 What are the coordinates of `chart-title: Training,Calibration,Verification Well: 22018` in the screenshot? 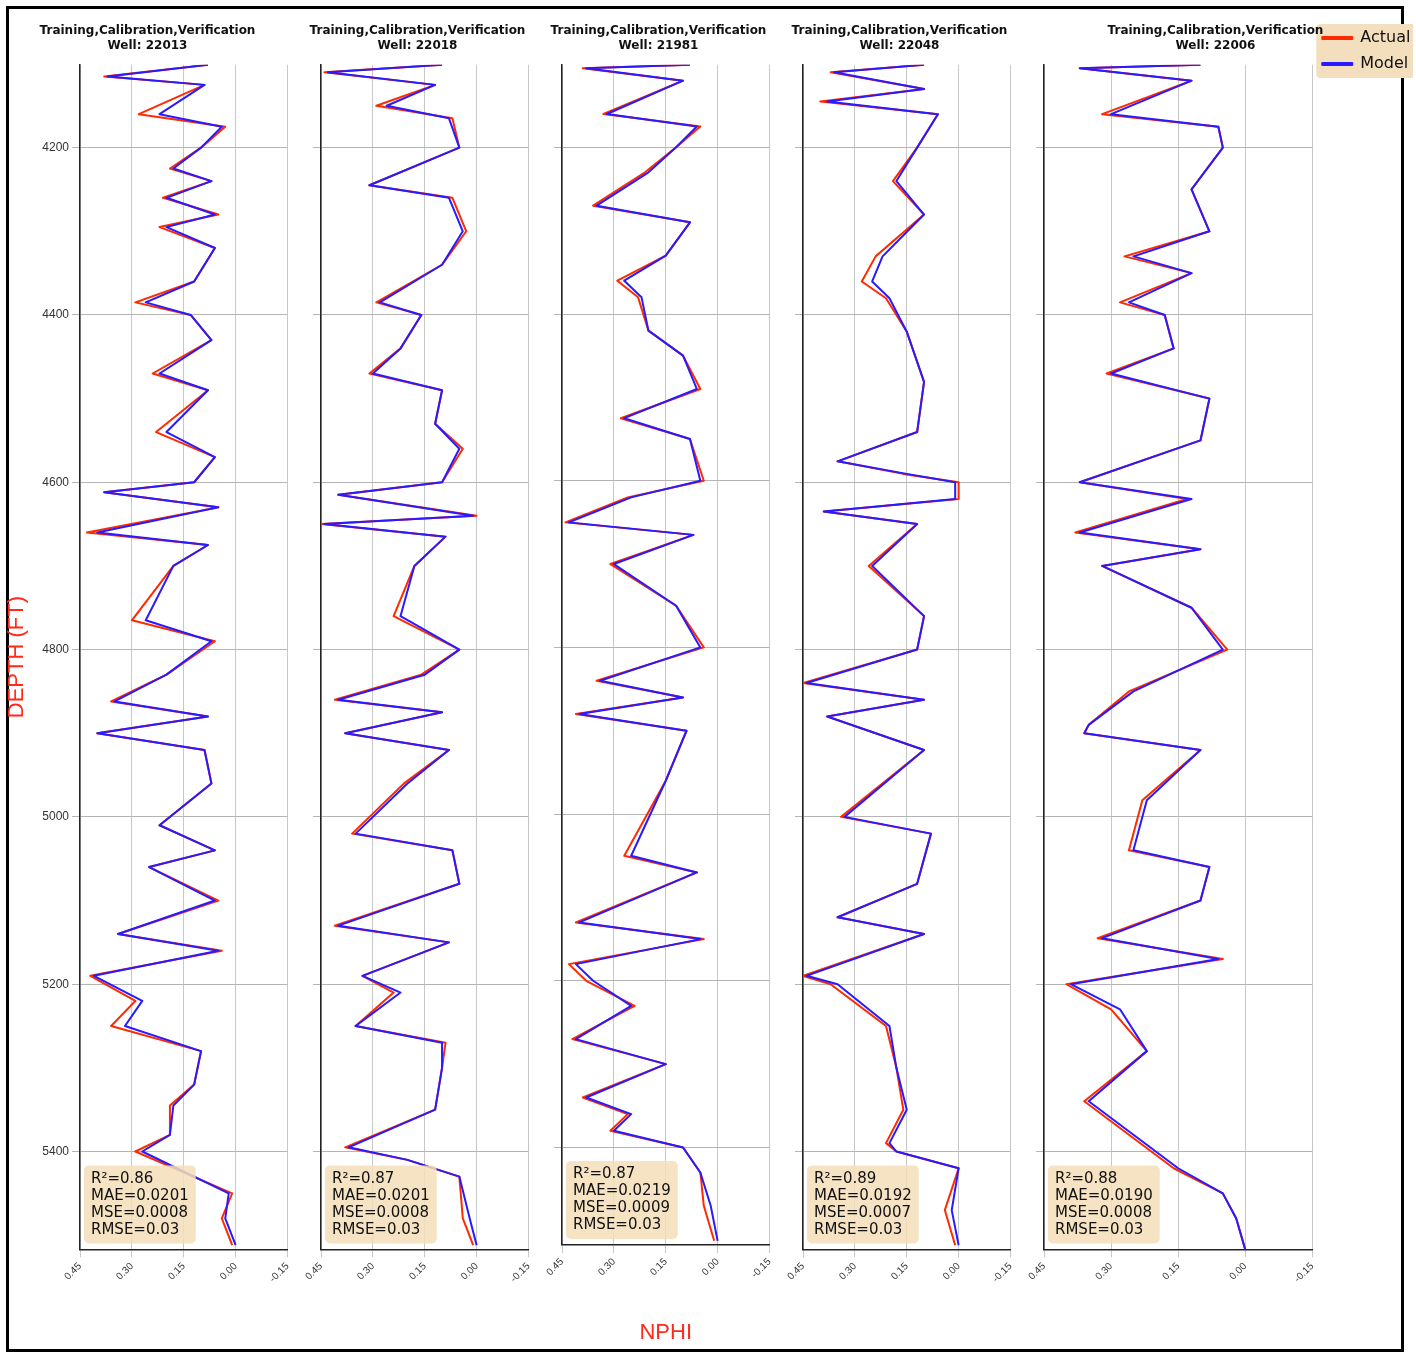 It's located at (417, 37).